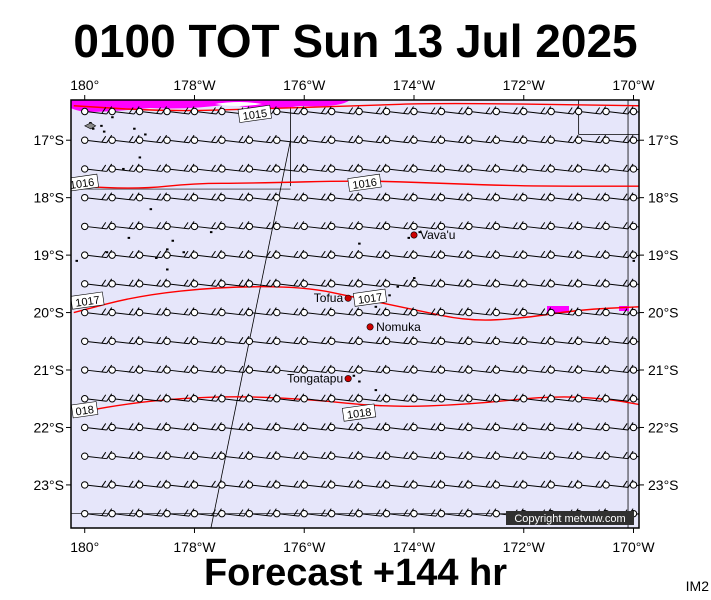 The height and width of the screenshot is (600, 711). What do you see at coordinates (194, 547) in the screenshot?
I see `lon-label-bottom: 178°W` at bounding box center [194, 547].